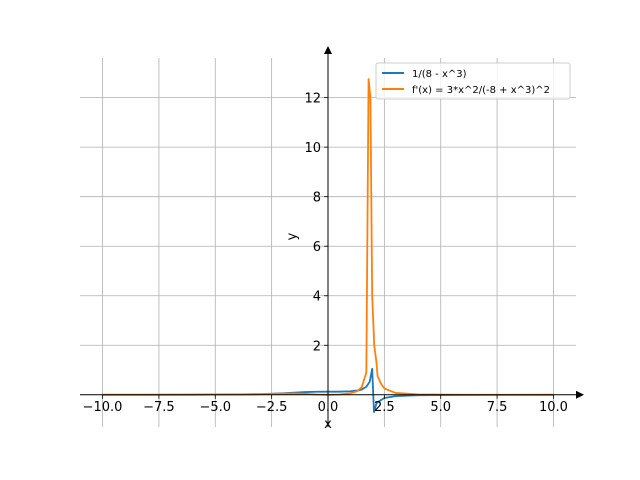 This screenshot has height=480, width=640. What do you see at coordinates (440, 407) in the screenshot?
I see `x-tick-label: 5.0` at bounding box center [440, 407].